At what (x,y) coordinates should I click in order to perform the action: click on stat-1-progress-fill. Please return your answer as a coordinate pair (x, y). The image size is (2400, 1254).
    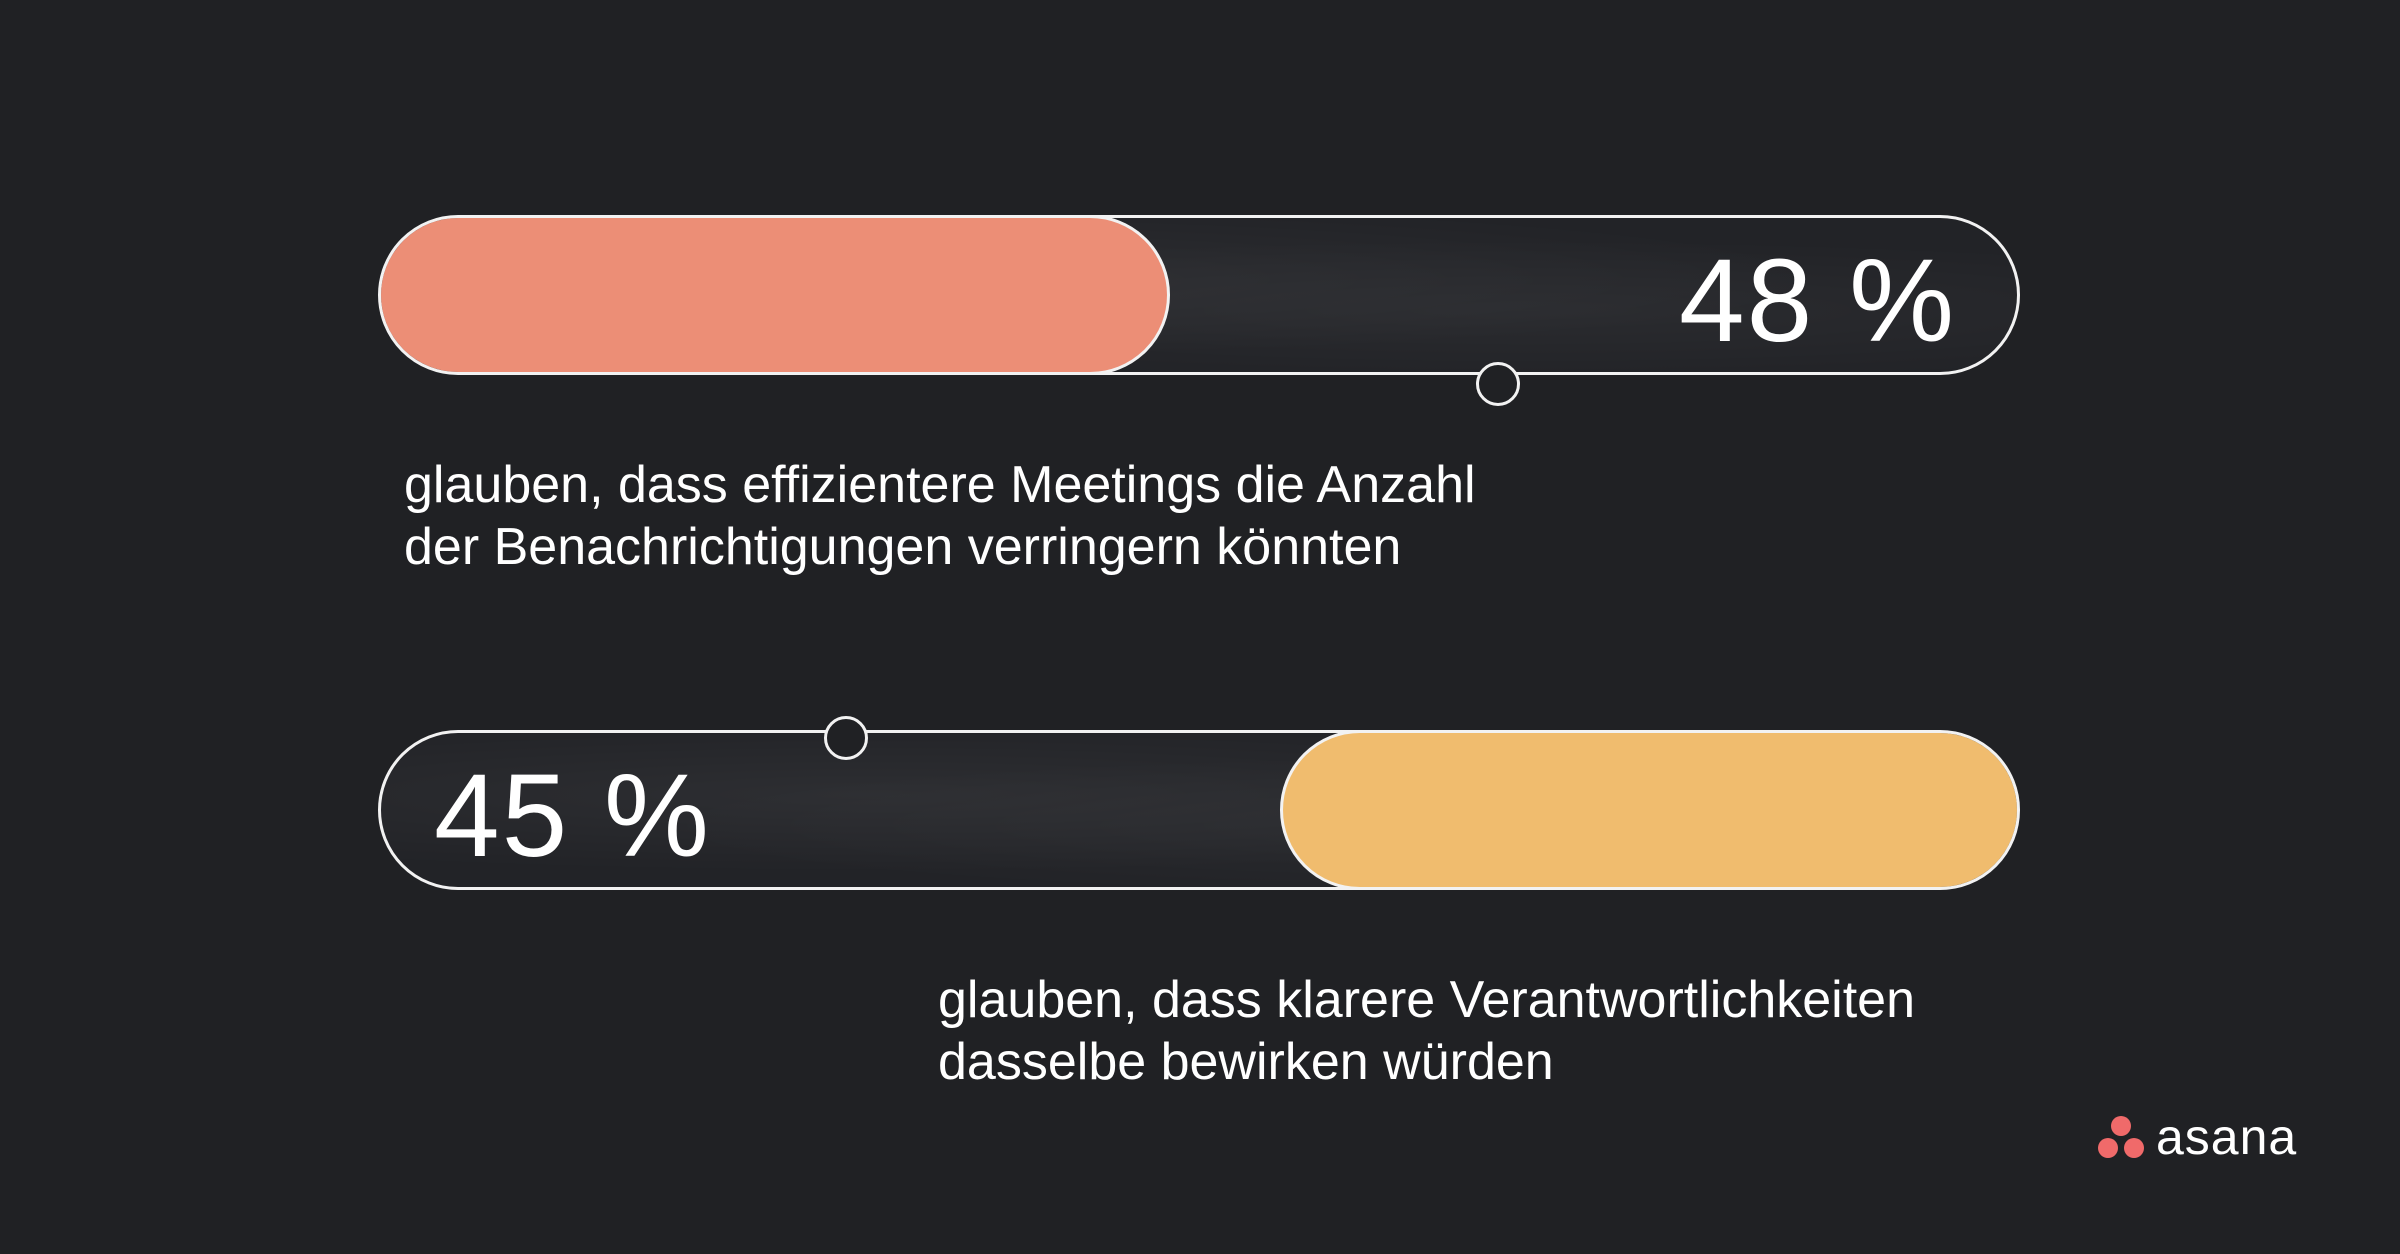
    Looking at the image, I should click on (775, 295).